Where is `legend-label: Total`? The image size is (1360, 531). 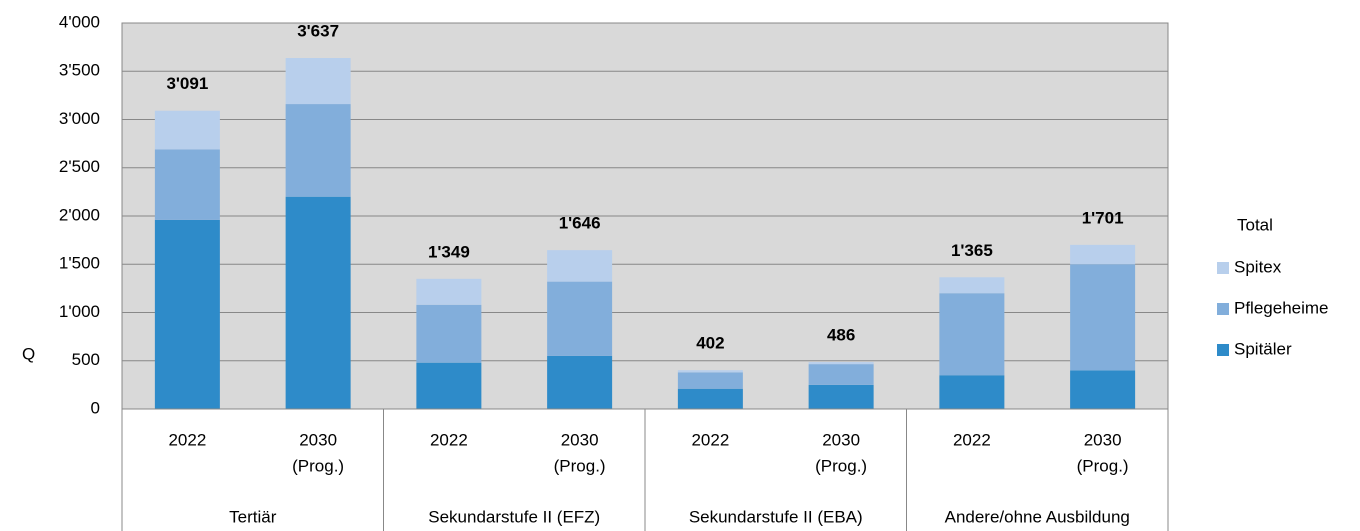
legend-label: Total is located at coordinates (1255, 224).